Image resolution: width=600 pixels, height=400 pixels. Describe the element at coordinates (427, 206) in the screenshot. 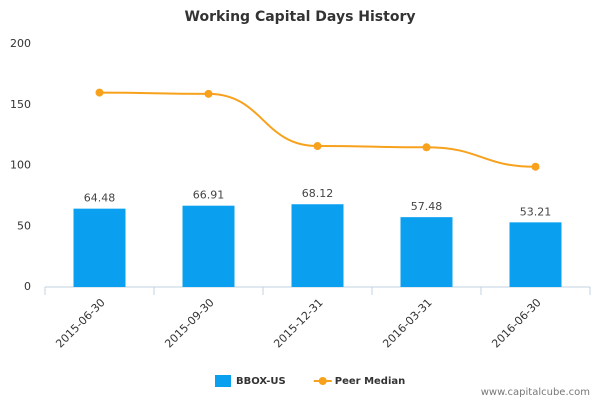

I see `value-label: 57.48` at that location.